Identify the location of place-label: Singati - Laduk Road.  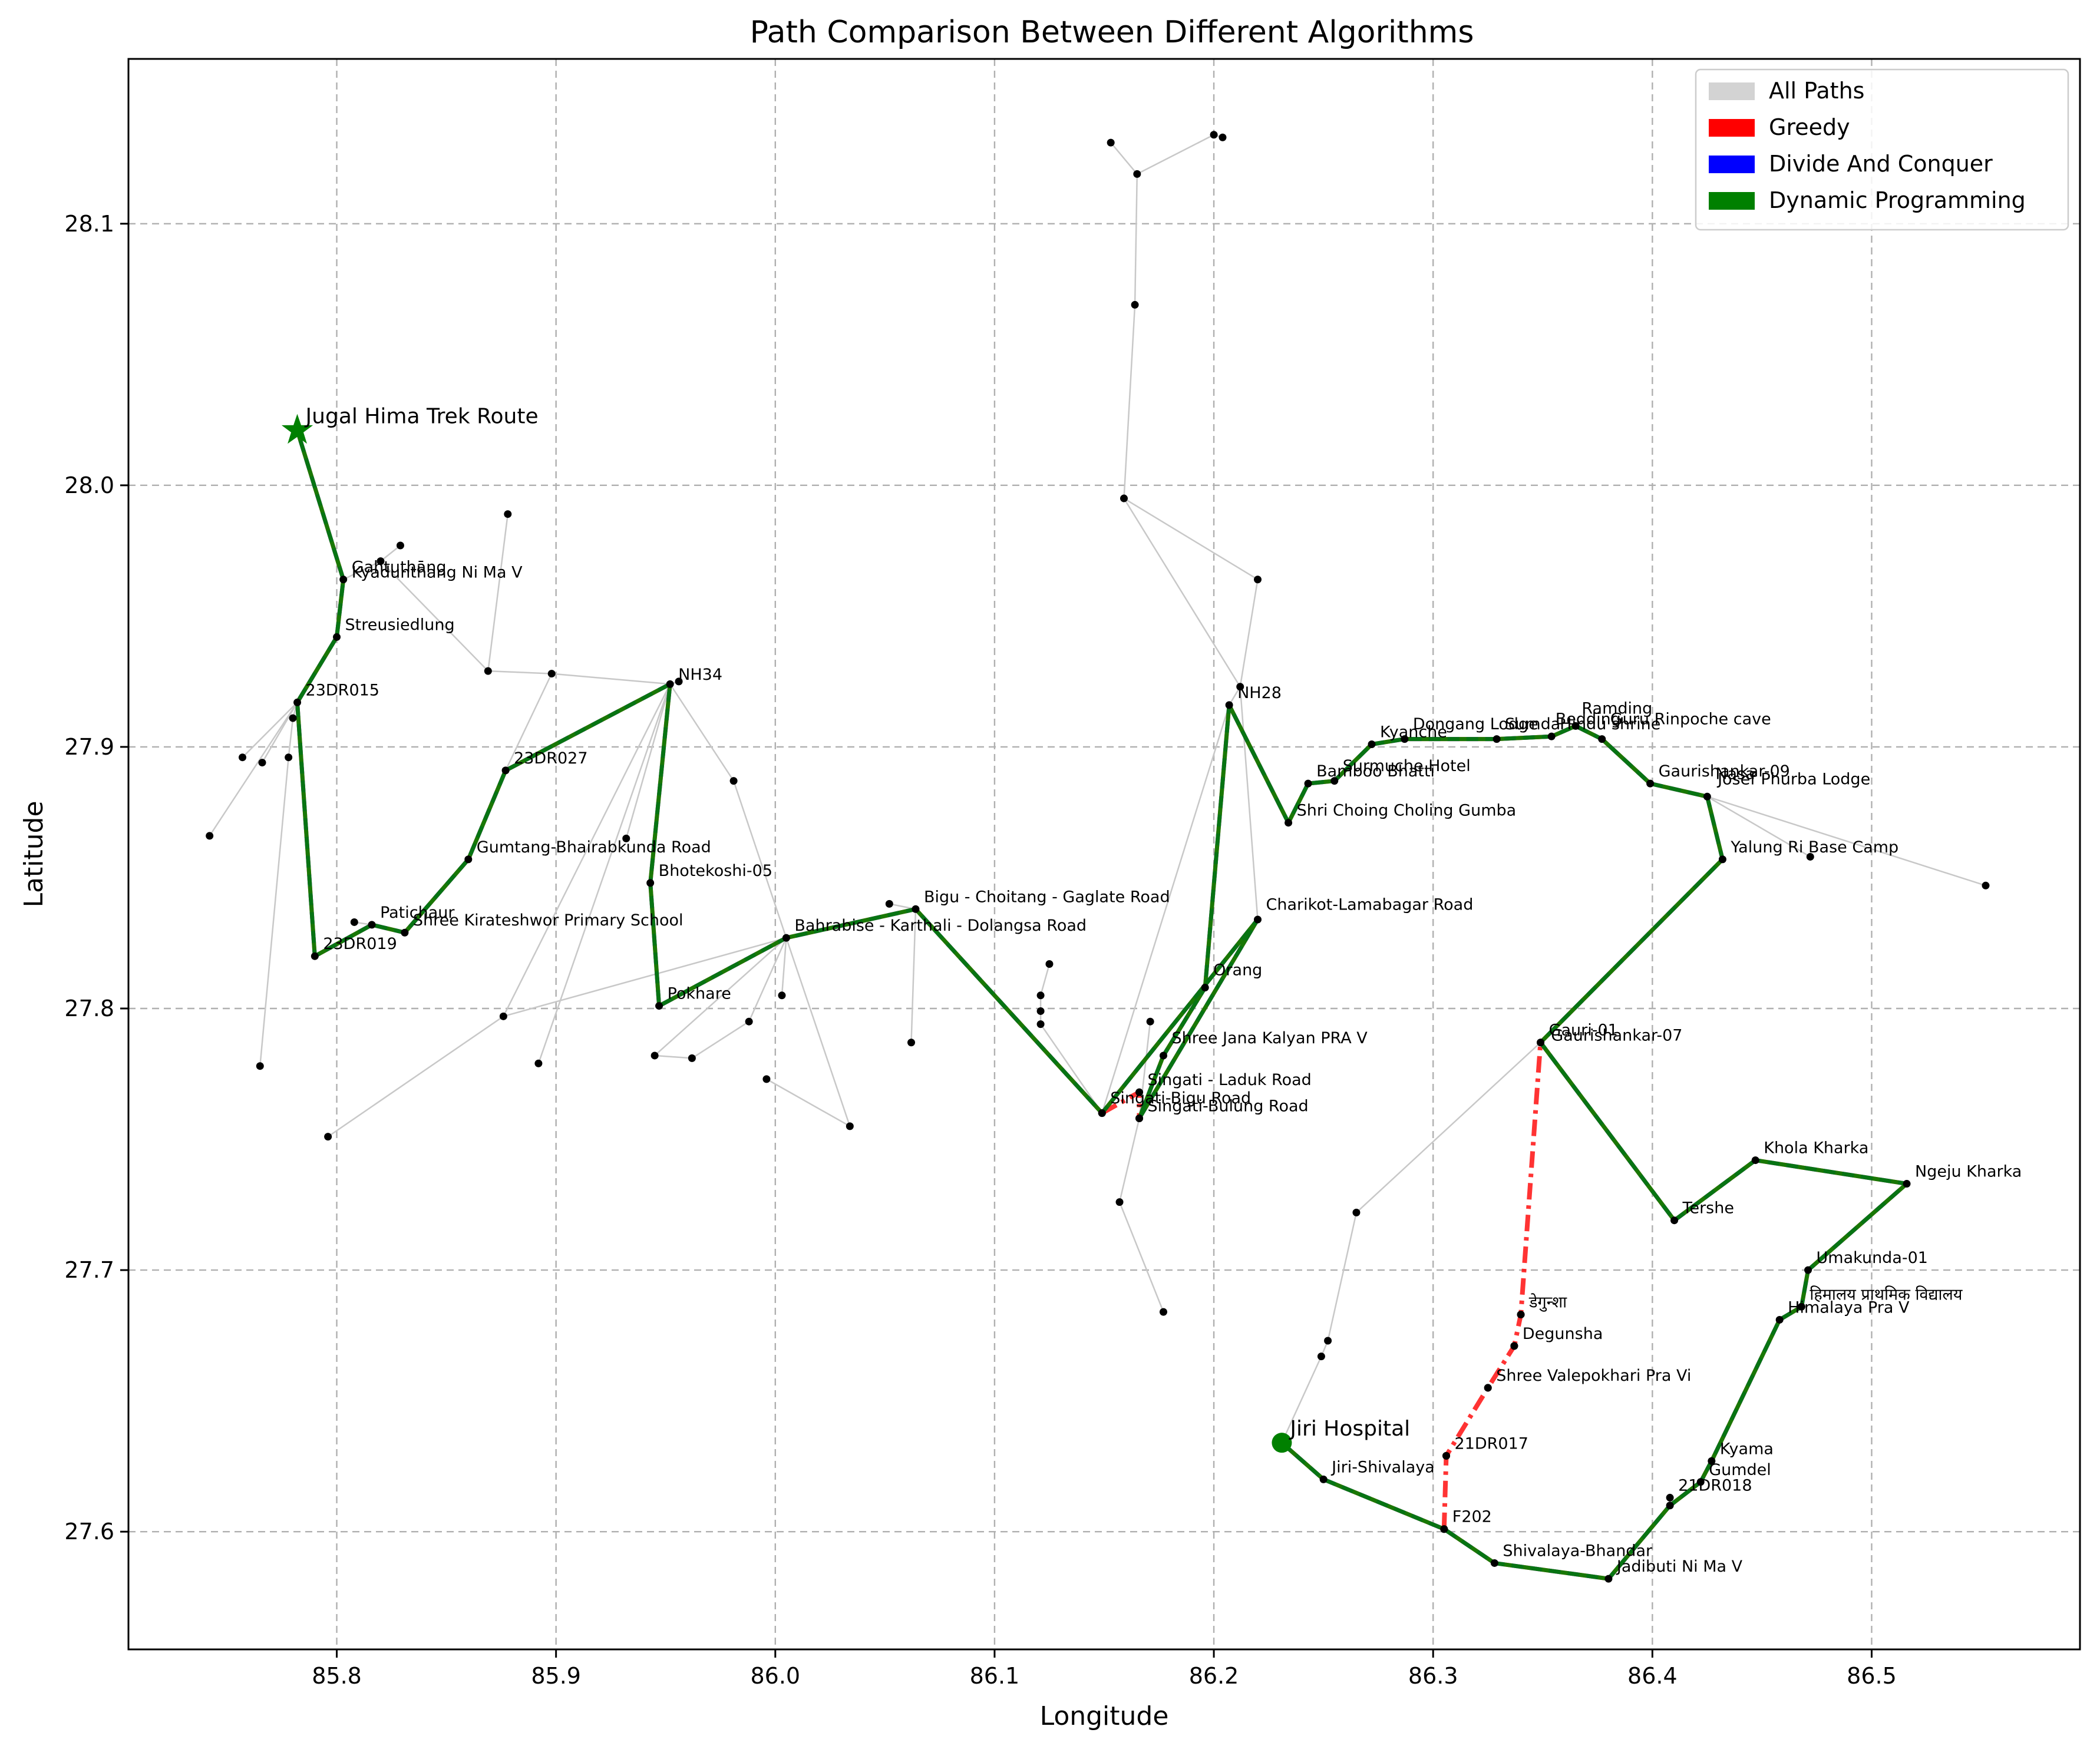
(1230, 1080).